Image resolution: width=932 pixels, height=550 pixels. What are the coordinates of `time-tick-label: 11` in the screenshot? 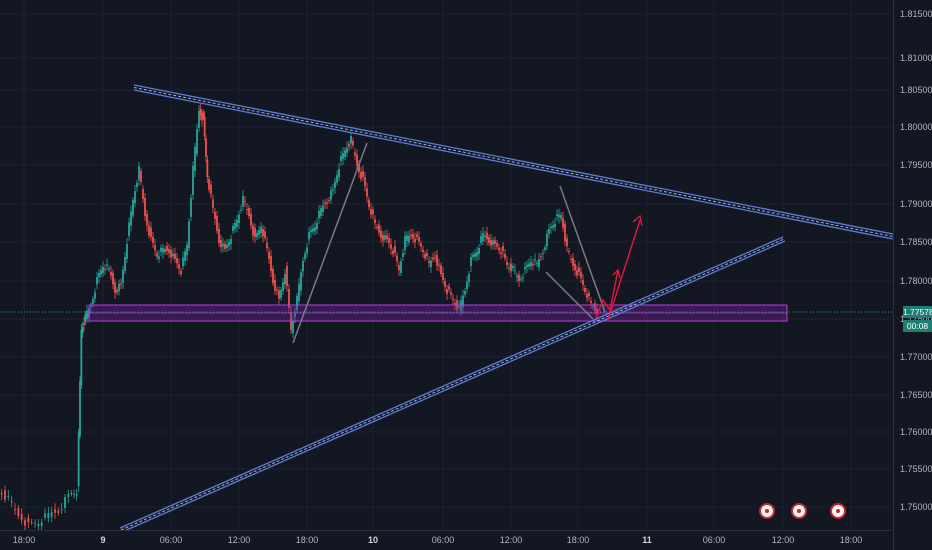 It's located at (647, 540).